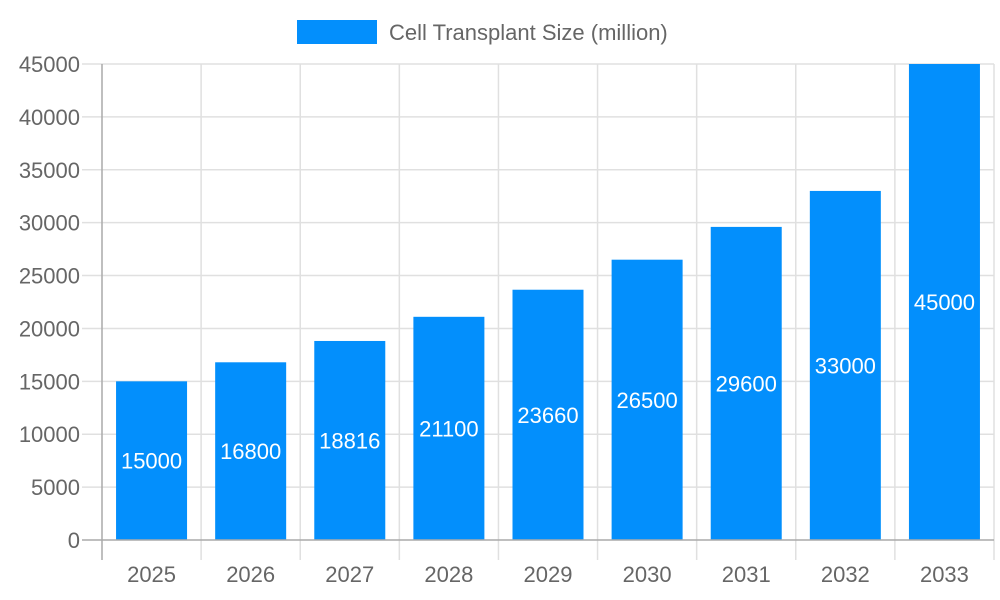 The width and height of the screenshot is (1000, 600). I want to click on legend-swatch, so click(337, 32).